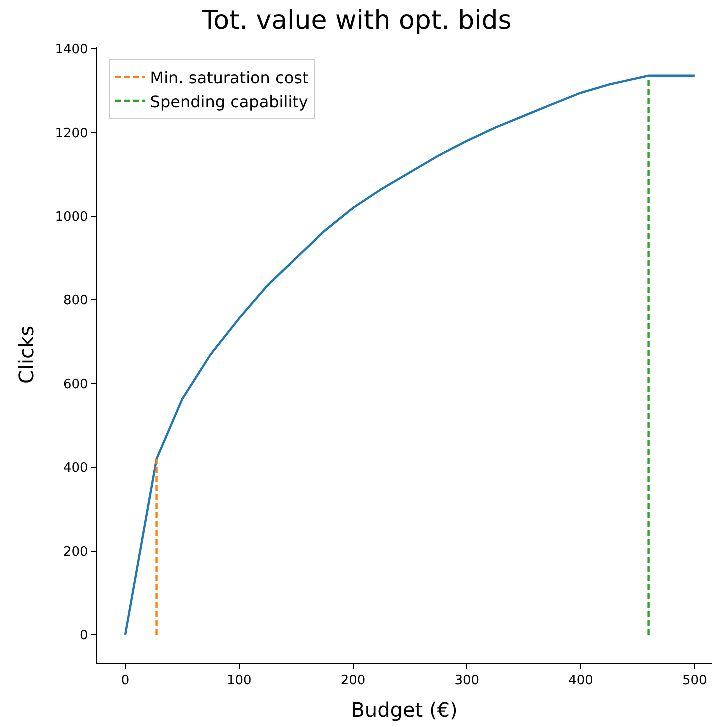  Describe the element at coordinates (581, 681) in the screenshot. I see `x-tick-label: 400` at that location.